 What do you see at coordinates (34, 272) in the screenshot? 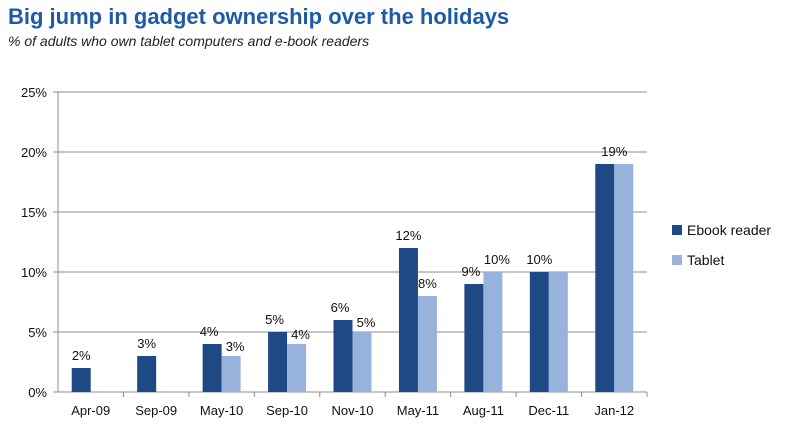
I see `y-tick-label: 10%` at bounding box center [34, 272].